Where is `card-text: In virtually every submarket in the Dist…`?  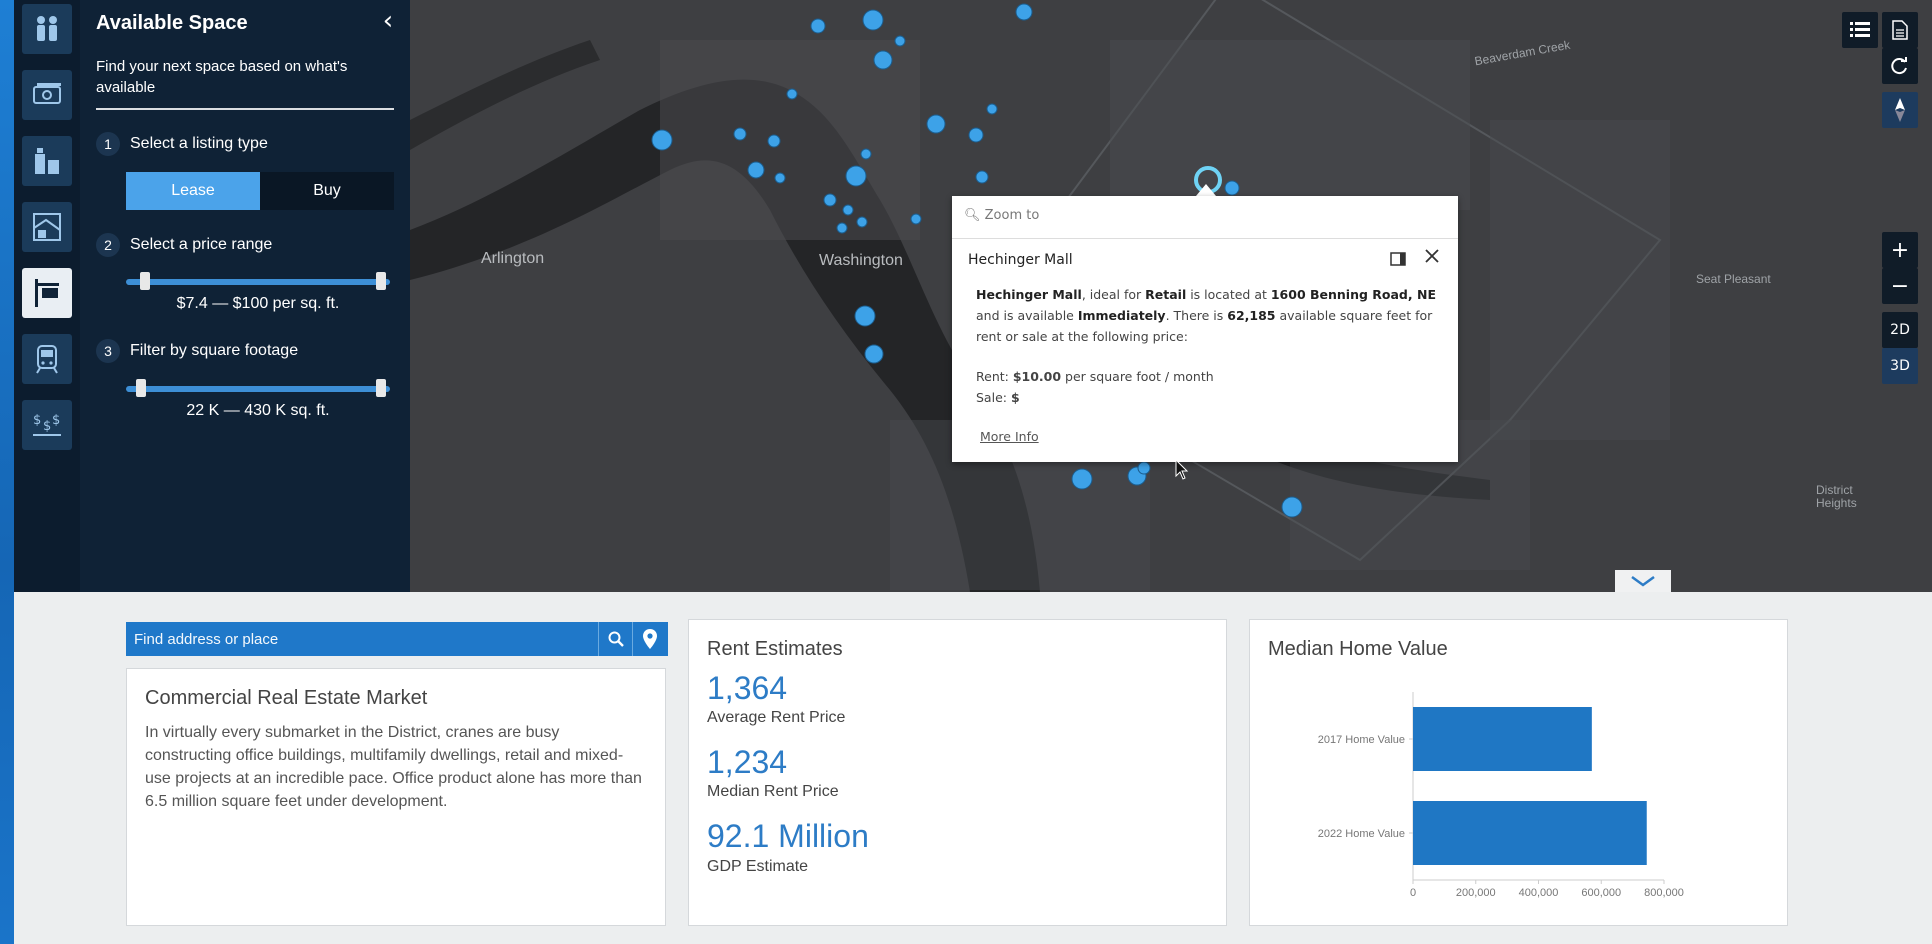 card-text: In virtually every submarket in the Dist… is located at coordinates (393, 767).